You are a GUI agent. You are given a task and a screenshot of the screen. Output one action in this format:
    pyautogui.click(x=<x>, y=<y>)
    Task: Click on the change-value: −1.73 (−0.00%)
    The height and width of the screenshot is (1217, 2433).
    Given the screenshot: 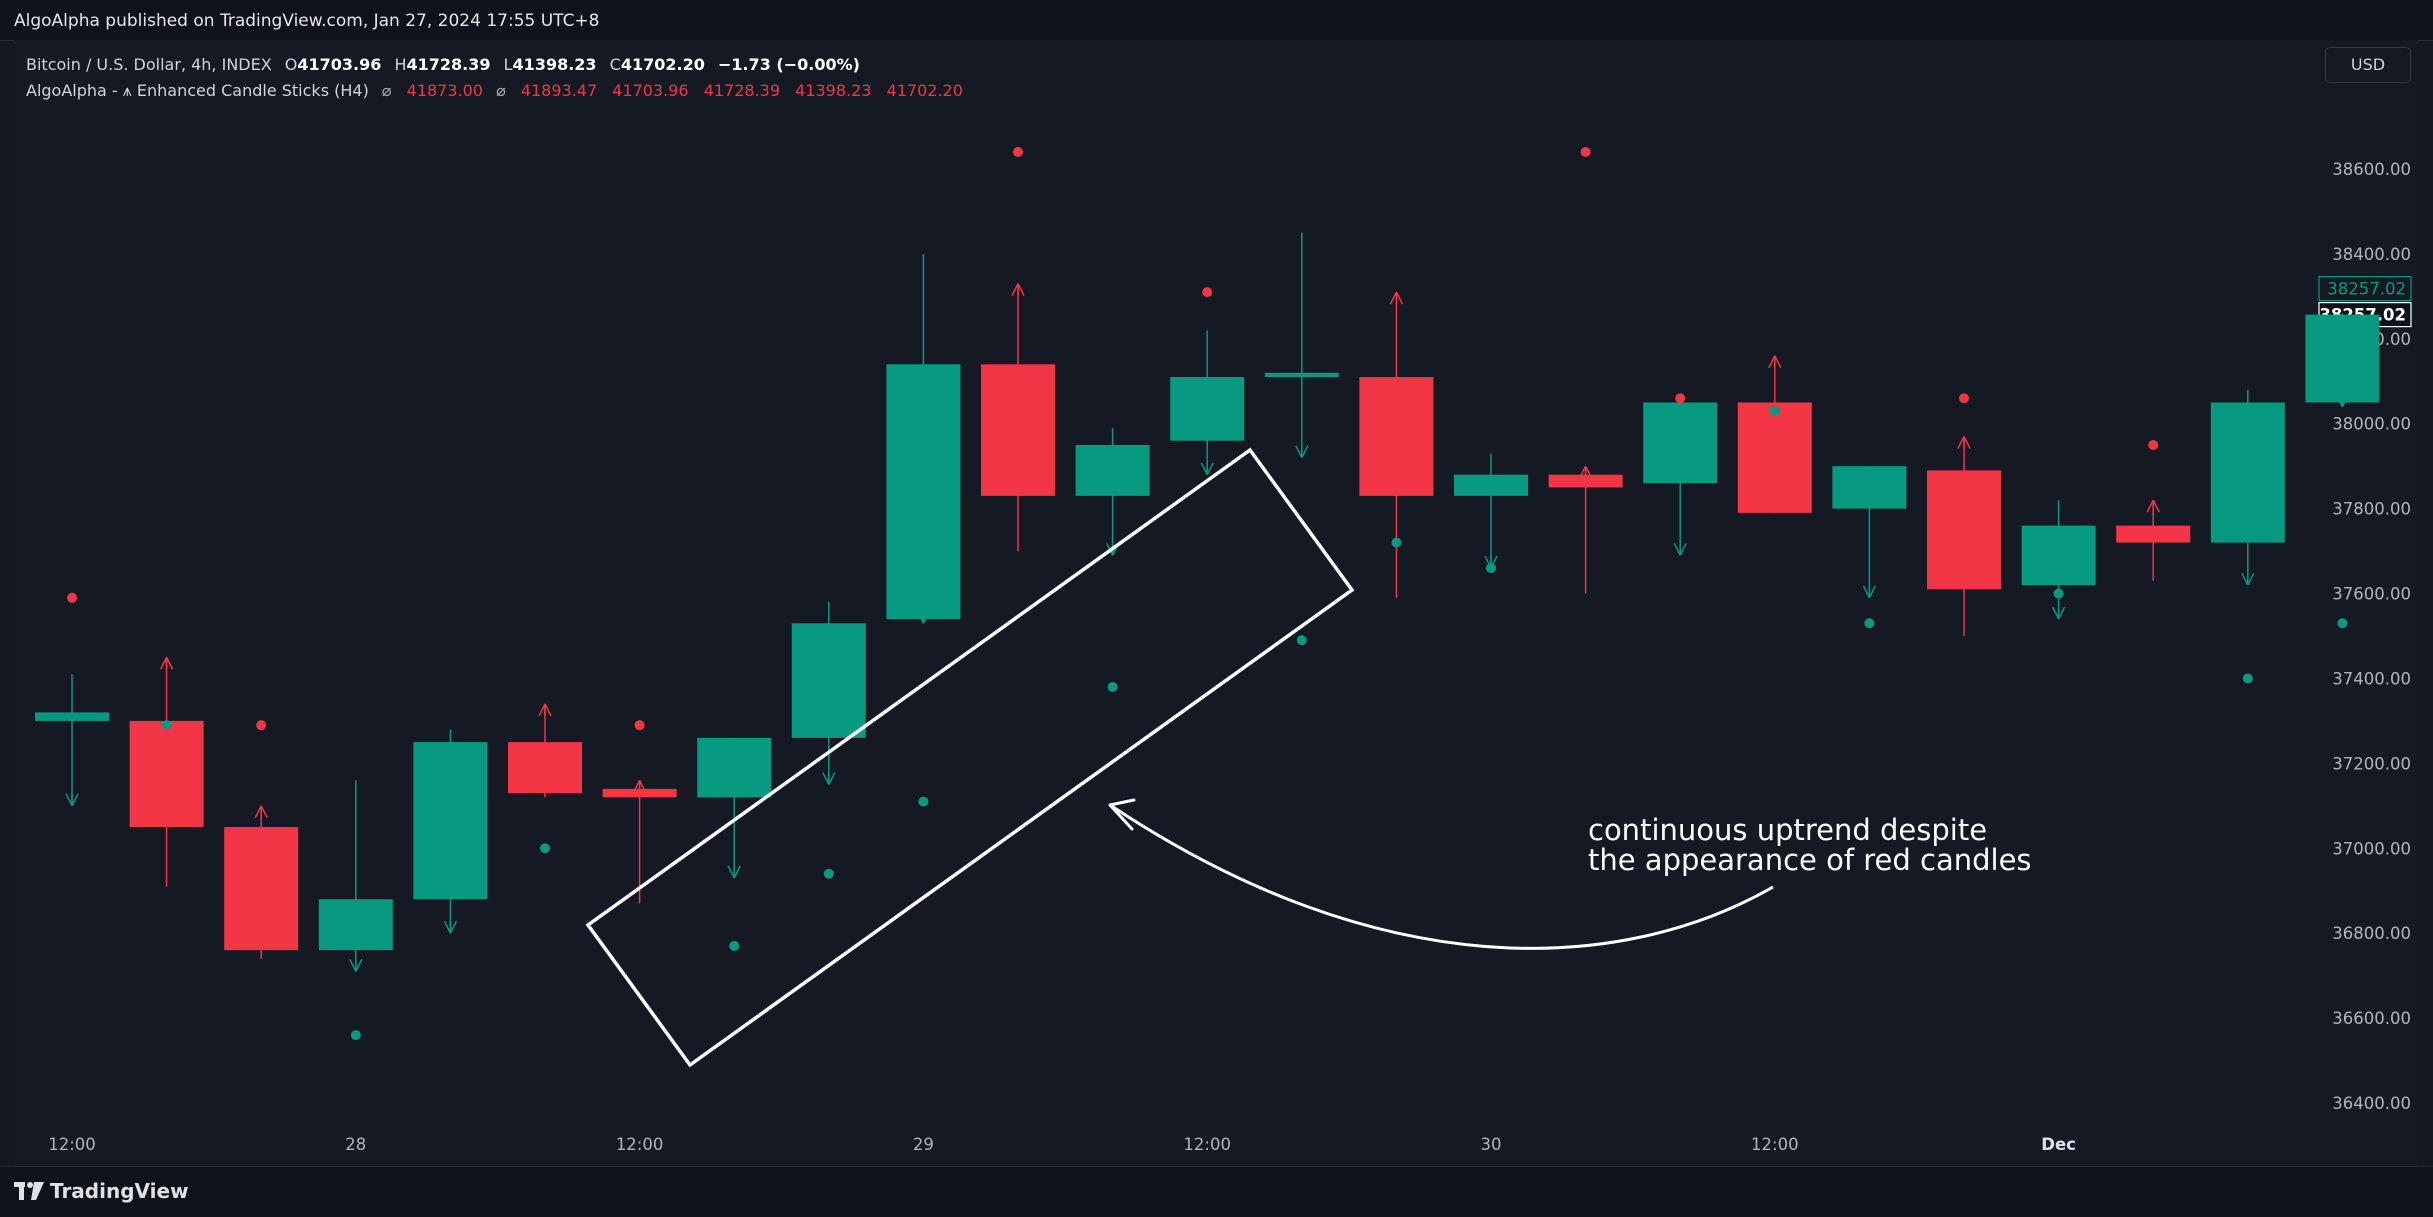 What is the action you would take?
    pyautogui.click(x=788, y=64)
    